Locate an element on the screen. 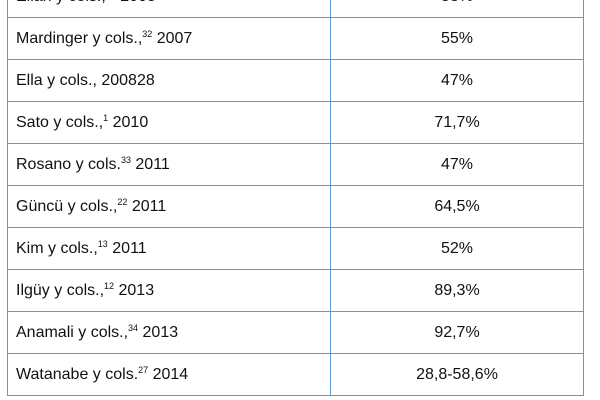 Image resolution: width=600 pixels, height=400 pixels. percentage: 55% is located at coordinates (457, 38).